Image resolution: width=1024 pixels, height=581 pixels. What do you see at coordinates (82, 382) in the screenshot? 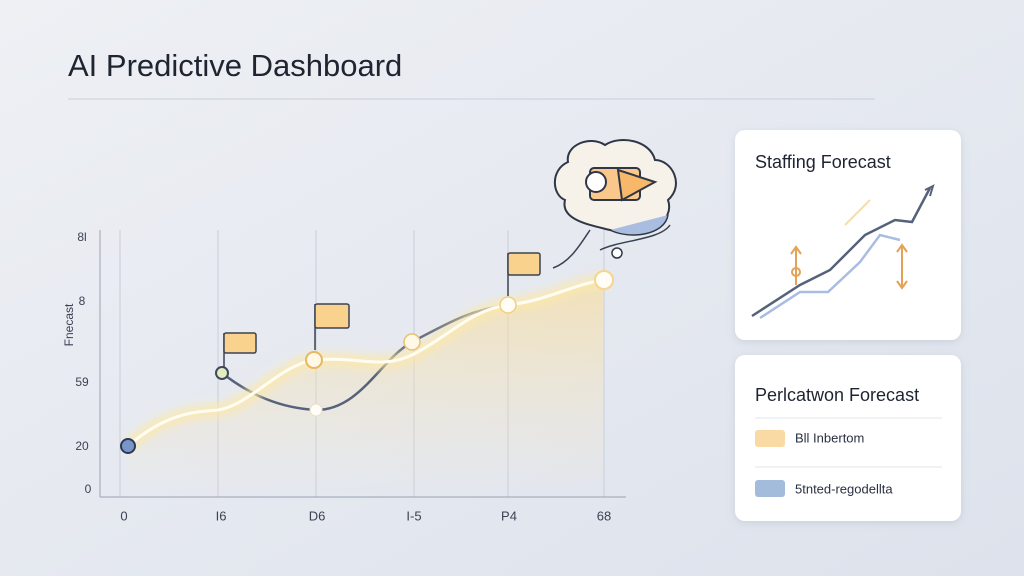
I see `y-tick-label: 59` at bounding box center [82, 382].